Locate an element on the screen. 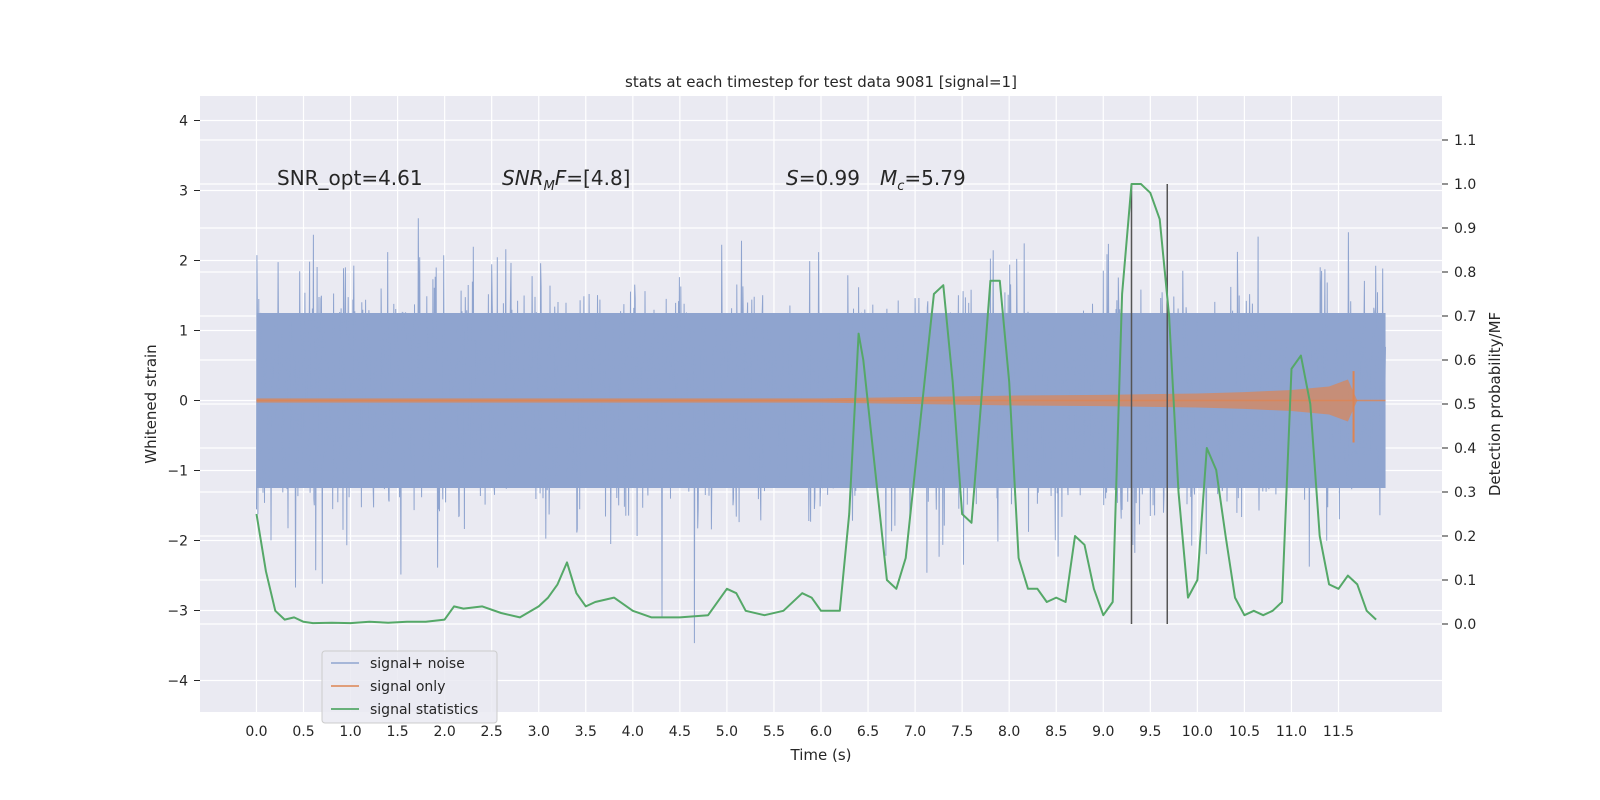 Image resolution: width=1600 pixels, height=800 pixels. y2-tick-label: 0.5 is located at coordinates (1465, 405).